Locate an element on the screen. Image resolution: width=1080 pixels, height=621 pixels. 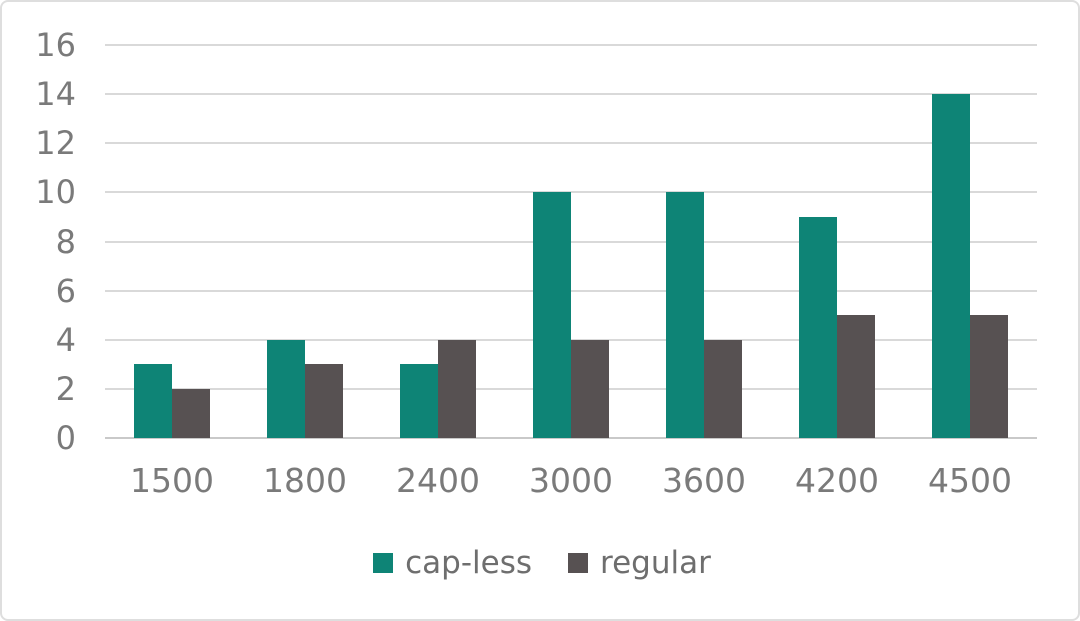
legend-label: regular is located at coordinates (655, 563).